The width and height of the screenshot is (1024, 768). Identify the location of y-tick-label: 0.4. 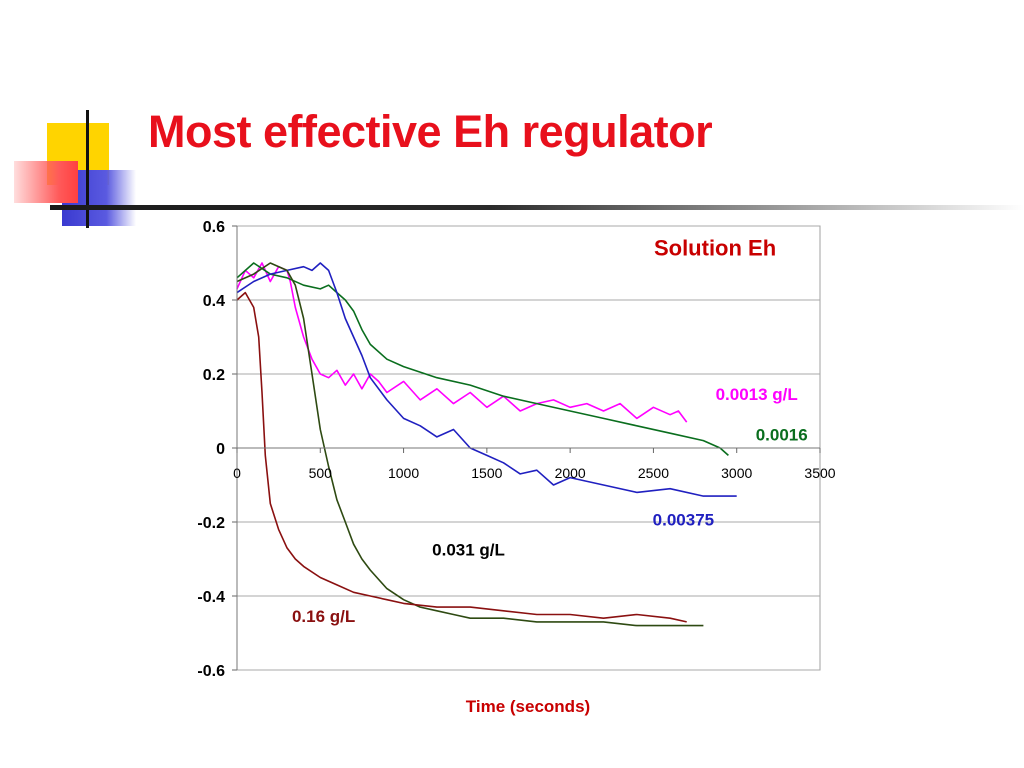
(214, 301).